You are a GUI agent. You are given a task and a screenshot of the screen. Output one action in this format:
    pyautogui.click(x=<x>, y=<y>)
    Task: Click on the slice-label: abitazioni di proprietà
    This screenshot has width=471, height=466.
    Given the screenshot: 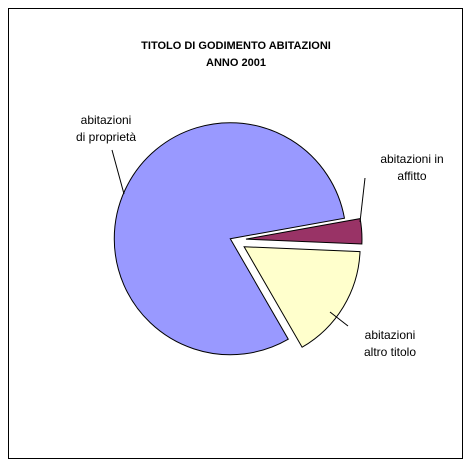 What is the action you would take?
    pyautogui.click(x=106, y=128)
    